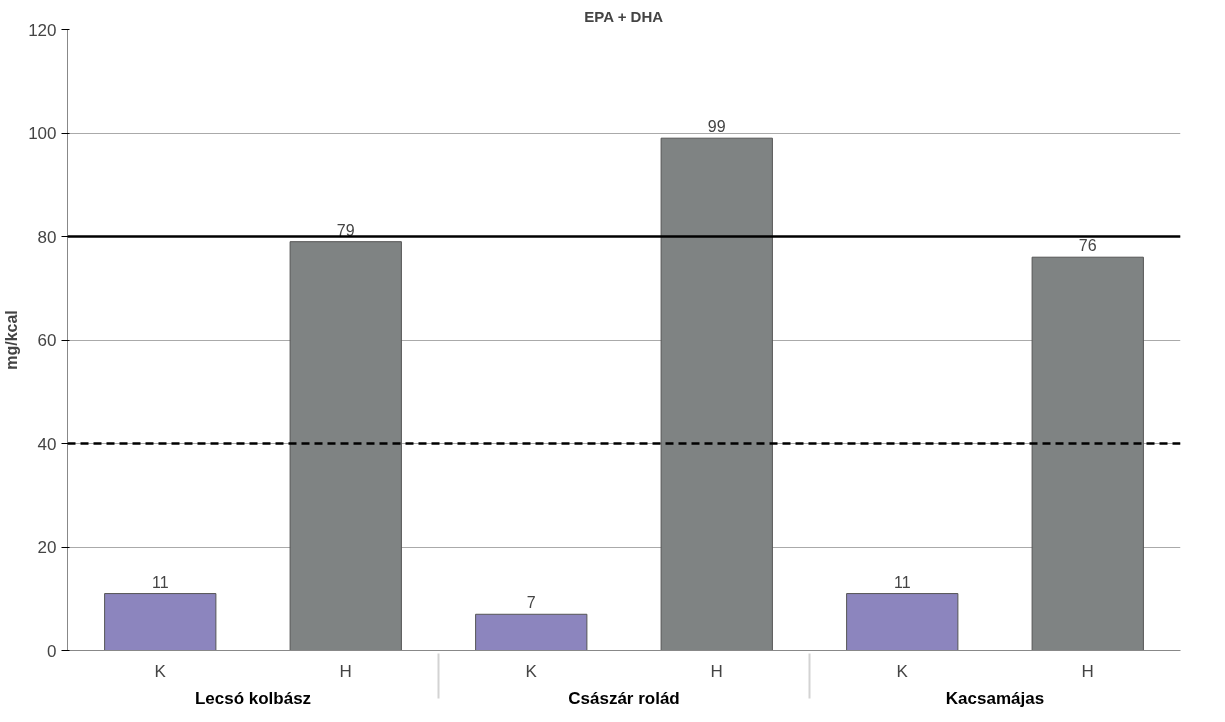 This screenshot has width=1225, height=722. Describe the element at coordinates (12, 340) in the screenshot. I see `y-axis-title: mg/kcal` at that location.